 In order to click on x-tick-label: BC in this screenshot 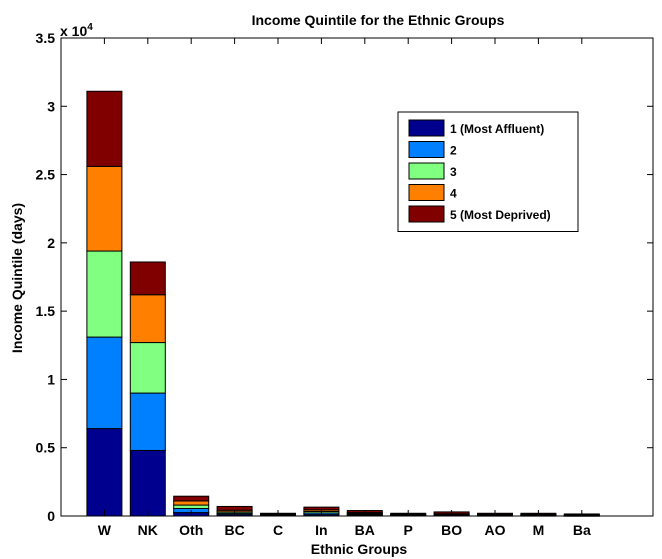, I will do `click(234, 530)`.